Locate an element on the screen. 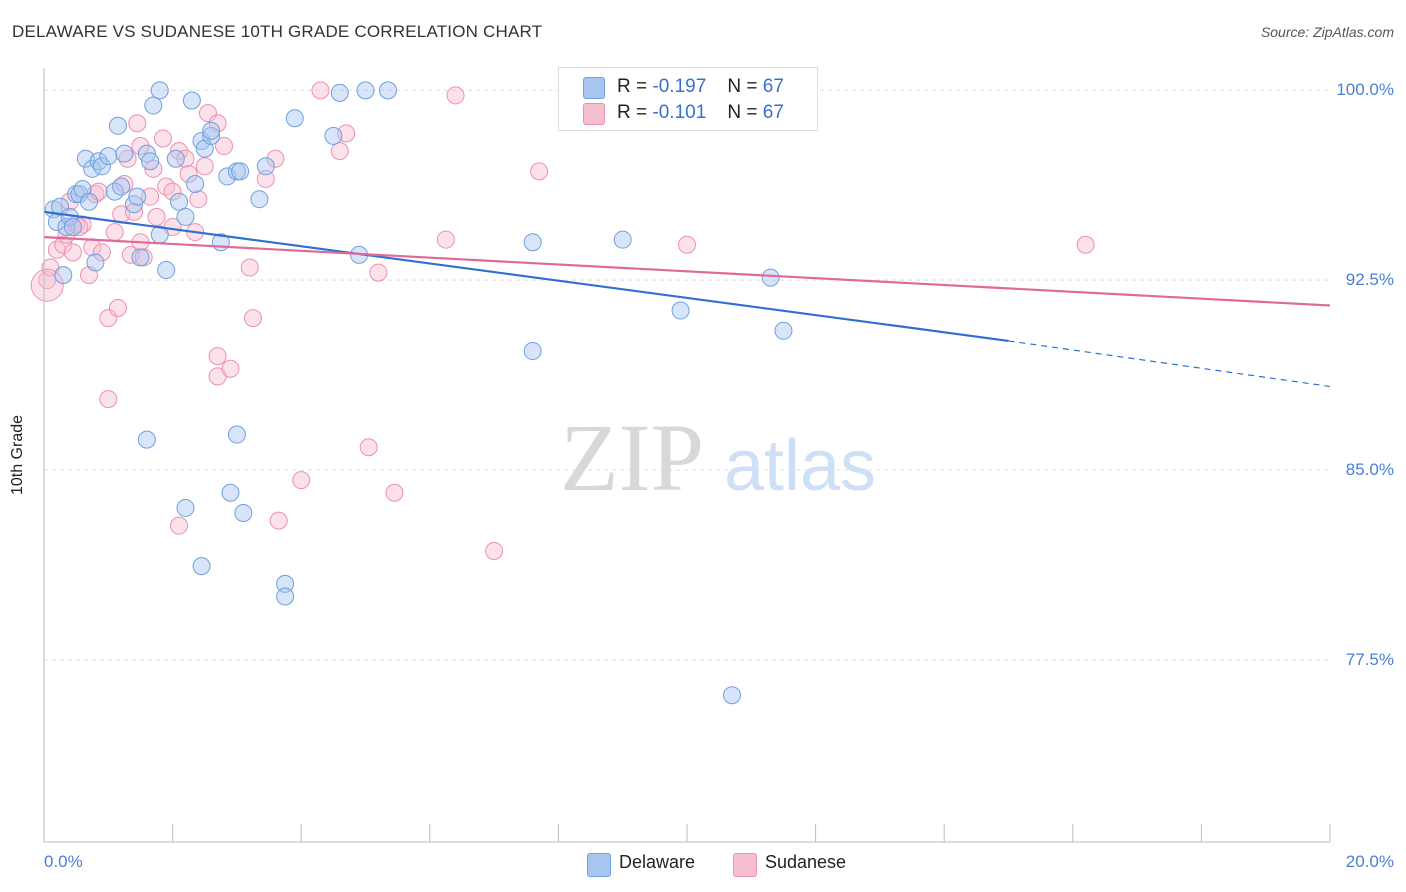  legend-label: Sudanese is located at coordinates (806, 862).